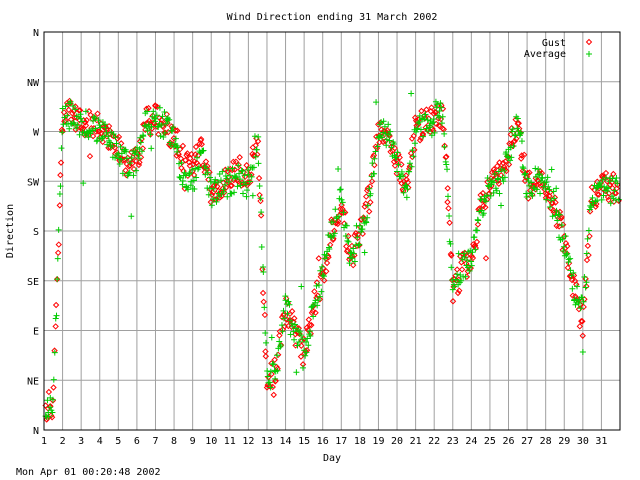  What do you see at coordinates (36, 431) in the screenshot?
I see `y-tick-label: N` at bounding box center [36, 431].